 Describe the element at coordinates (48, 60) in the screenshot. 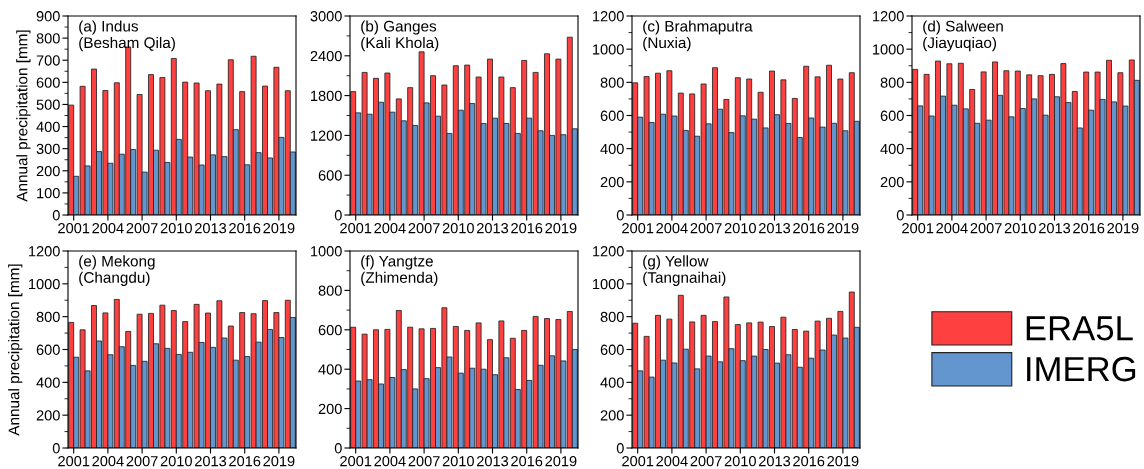

I see `y-tick-label: 700` at that location.